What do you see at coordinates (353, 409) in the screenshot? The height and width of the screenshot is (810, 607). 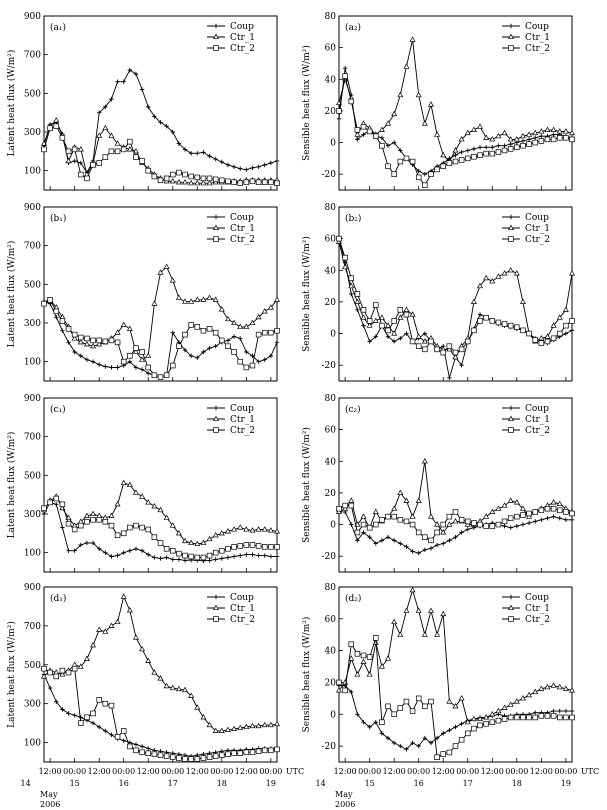 I see `panel-label: (c₂)` at bounding box center [353, 409].